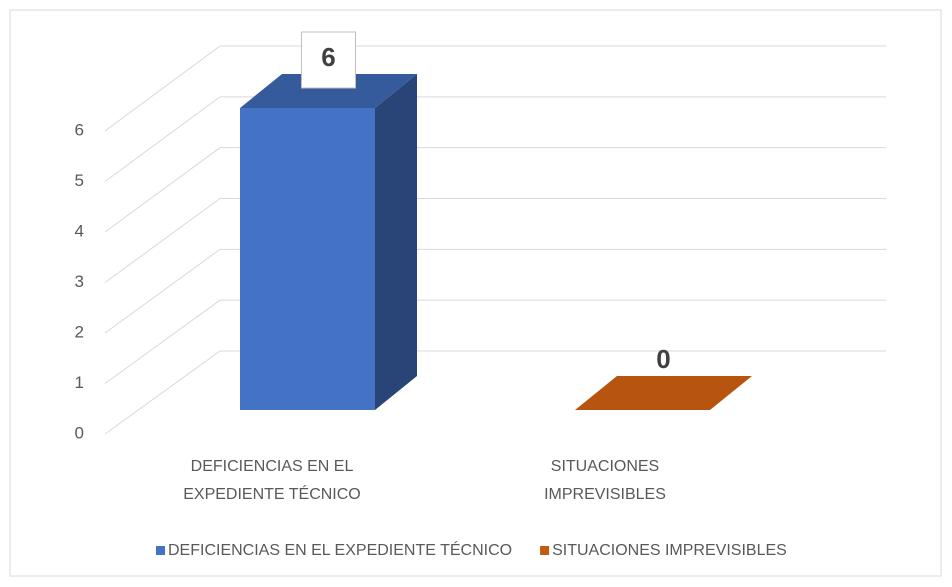 This screenshot has height=587, width=952. I want to click on x-tick-label: SITUACIONES IMPREVISIBLES, so click(605, 480).